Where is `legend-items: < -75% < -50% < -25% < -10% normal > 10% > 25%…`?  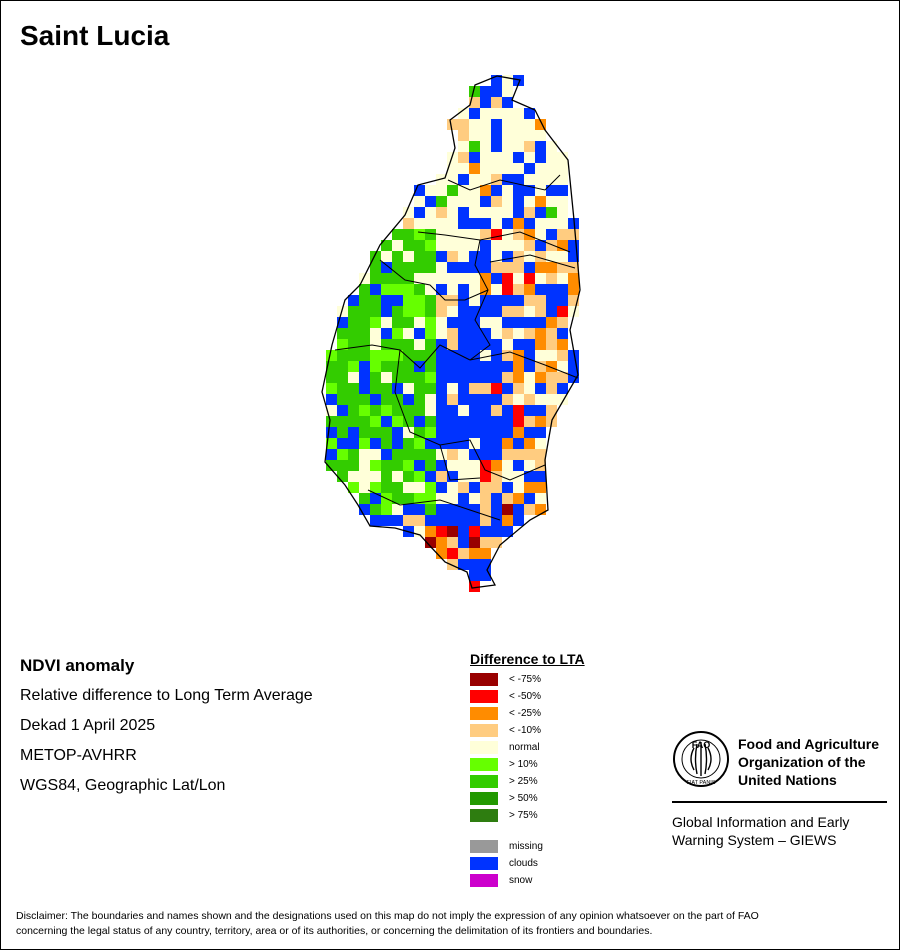
legend-items: < -75% < -50% < -25% < -10% normal > 10% > 25%… is located at coordinates (527, 747).